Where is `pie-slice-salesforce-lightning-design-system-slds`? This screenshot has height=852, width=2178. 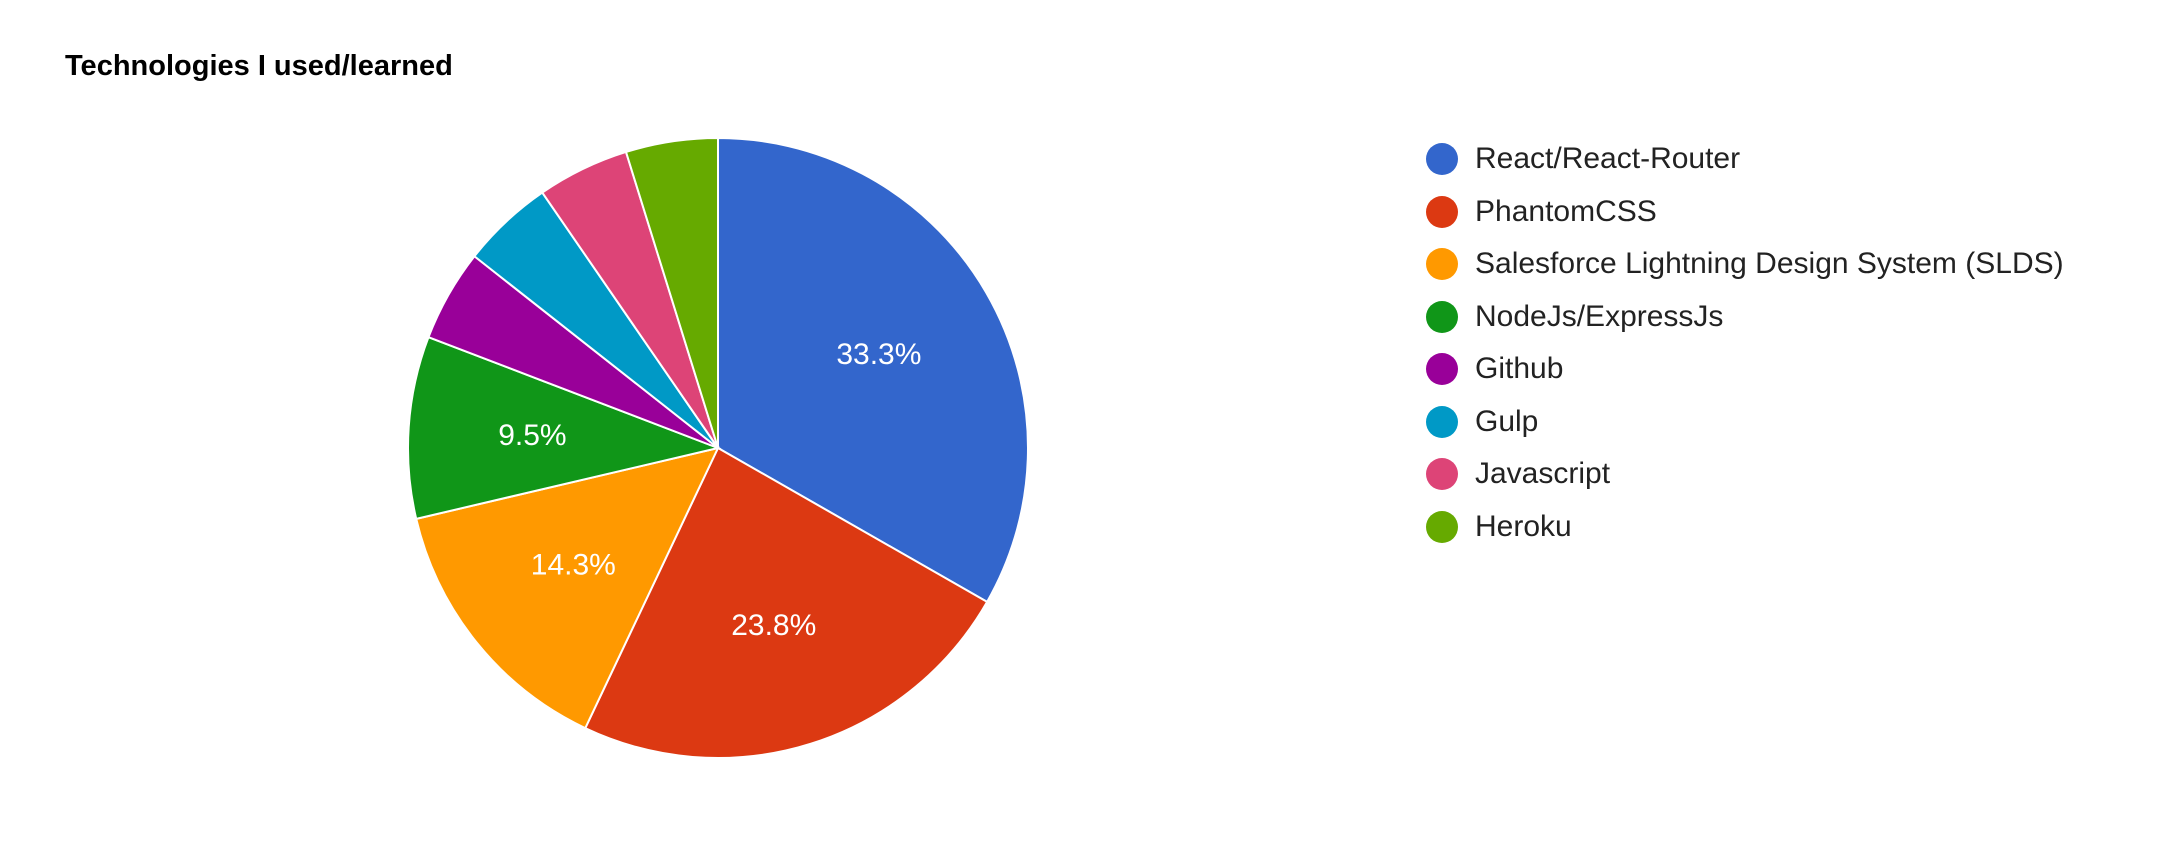
pie-slice-salesforce-lightning-design-system-slds is located at coordinates (567, 588).